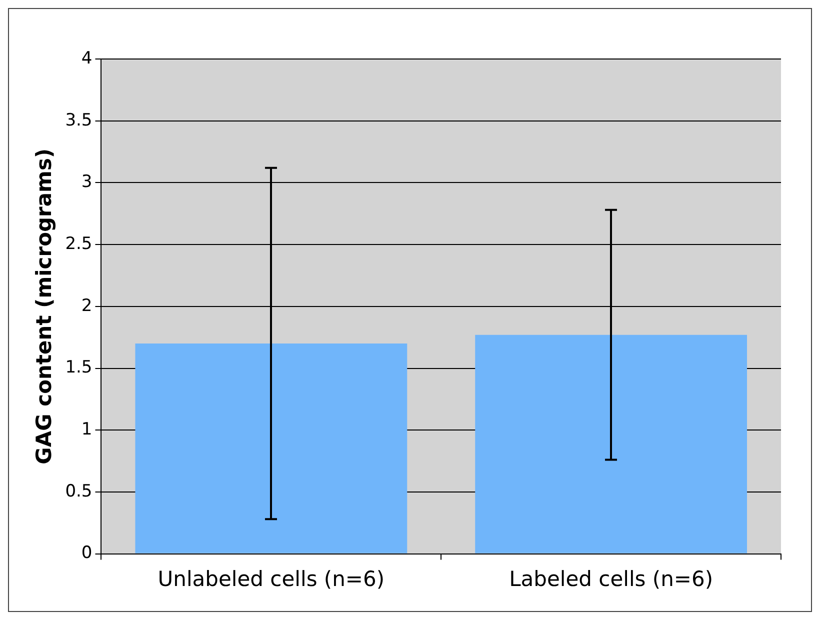 The width and height of the screenshot is (822, 622). I want to click on y-tick-label: 1, so click(86, 430).